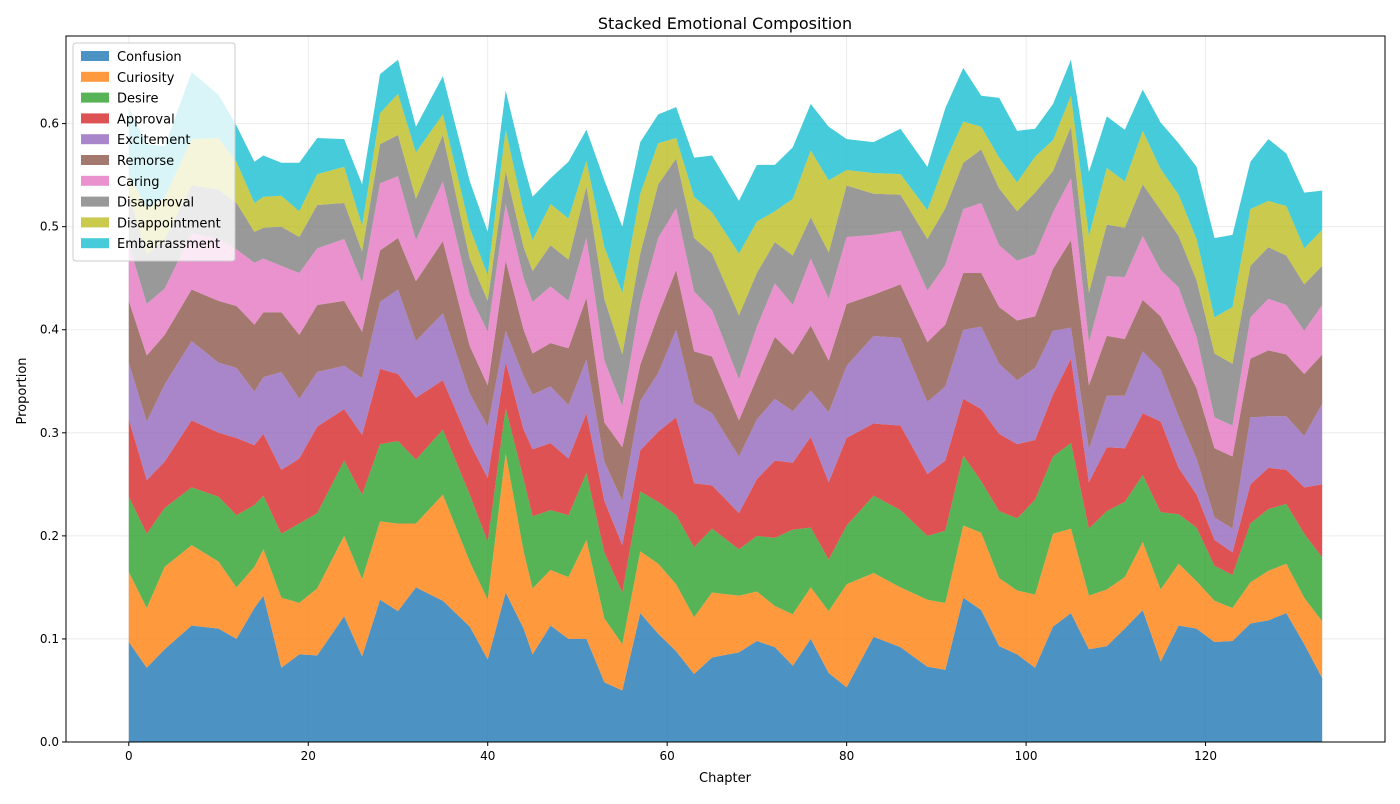 This screenshot has width=1400, height=804. What do you see at coordinates (168, 244) in the screenshot?
I see `legend-label-embarrassment: Embarrassment` at bounding box center [168, 244].